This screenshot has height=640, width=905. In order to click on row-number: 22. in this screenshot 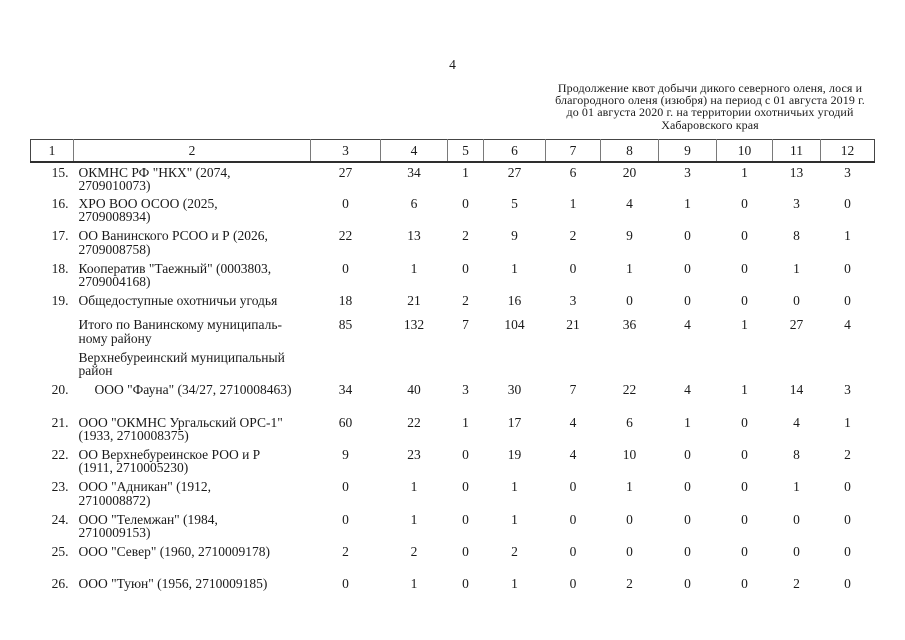, I will do `click(60, 454)`.